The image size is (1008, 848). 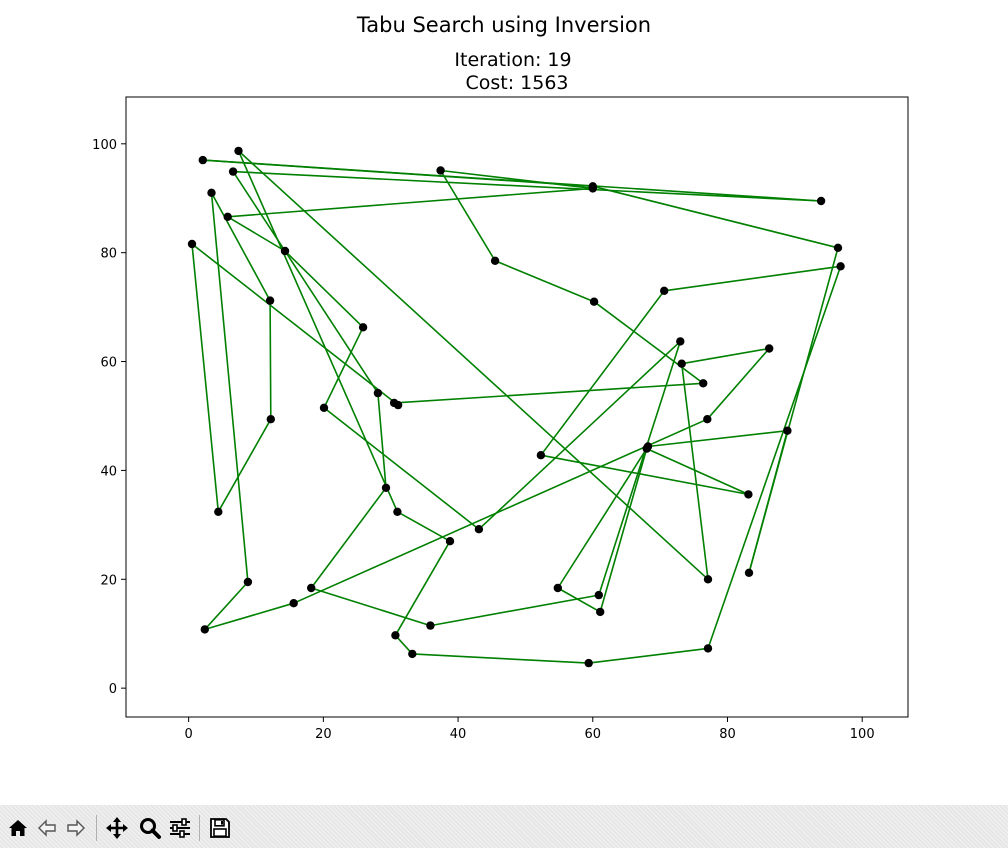 I want to click on zoom-button, so click(x=150, y=828).